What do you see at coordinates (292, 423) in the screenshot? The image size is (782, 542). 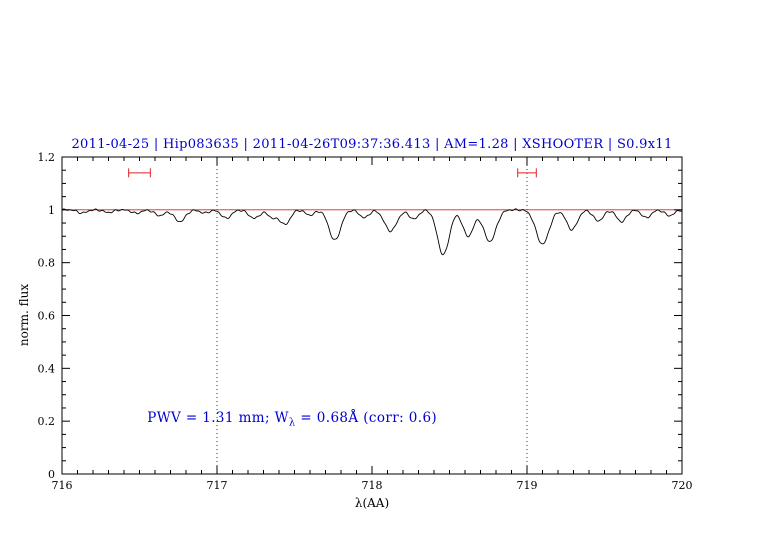 I see `pwv-annotation-subscript: λ` at bounding box center [292, 423].